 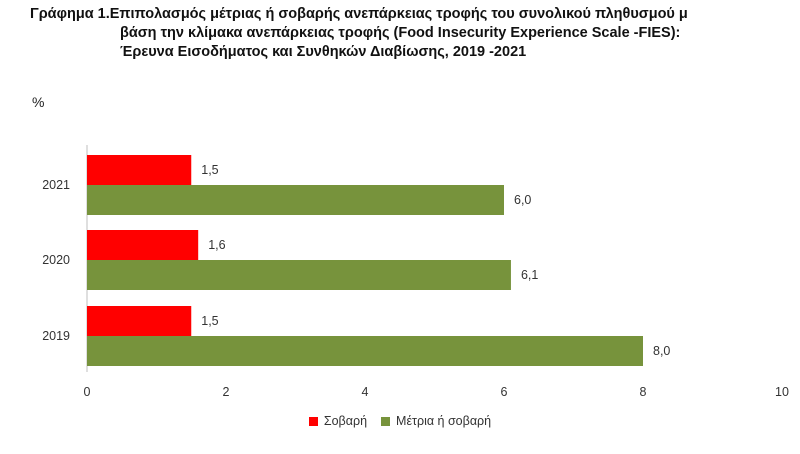 I want to click on unit-label: %, so click(x=38, y=102).